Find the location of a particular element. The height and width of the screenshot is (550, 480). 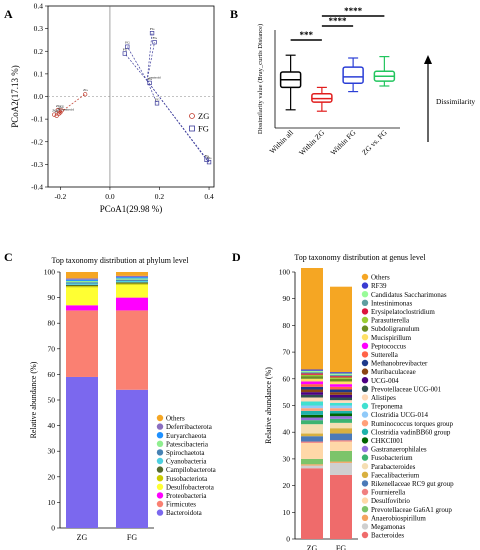

legend-label: Prevotellaceae Ga6A1 group is located at coordinates (411, 510).